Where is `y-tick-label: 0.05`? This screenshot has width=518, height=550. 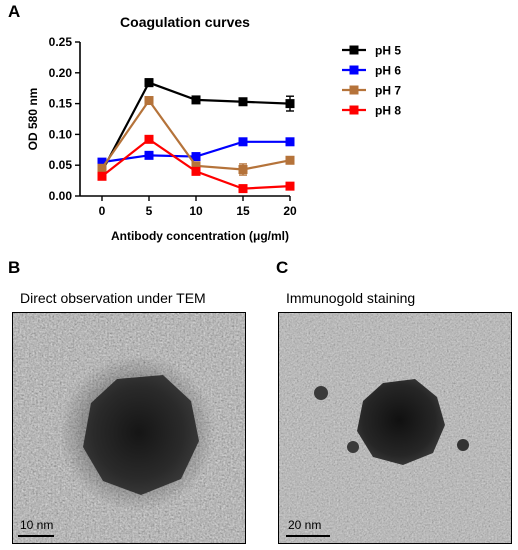
y-tick-label: 0.05 is located at coordinates (61, 165).